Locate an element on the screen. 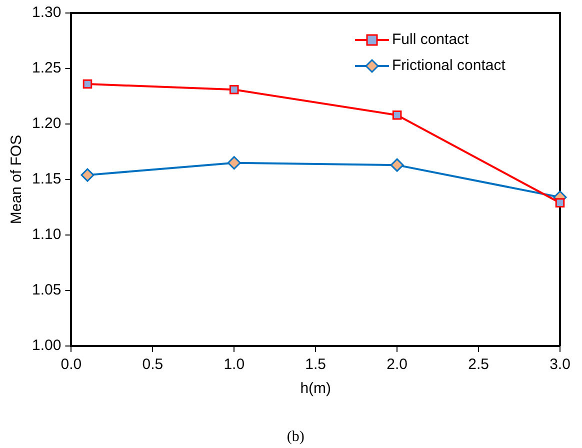 The image size is (582, 448). y-tick-label: 1.15 is located at coordinates (47, 179).